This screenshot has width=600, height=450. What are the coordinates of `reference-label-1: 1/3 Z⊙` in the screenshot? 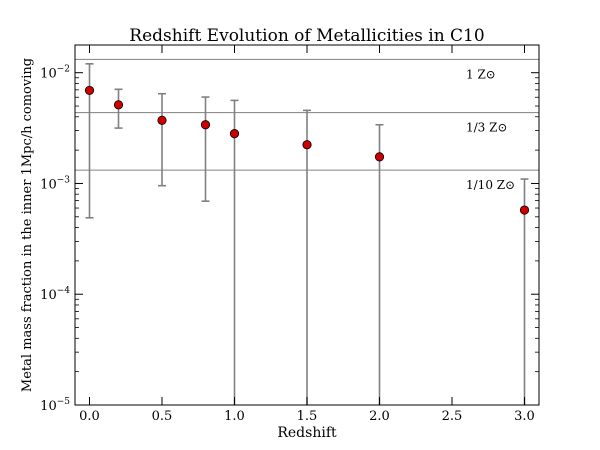 It's located at (487, 128).